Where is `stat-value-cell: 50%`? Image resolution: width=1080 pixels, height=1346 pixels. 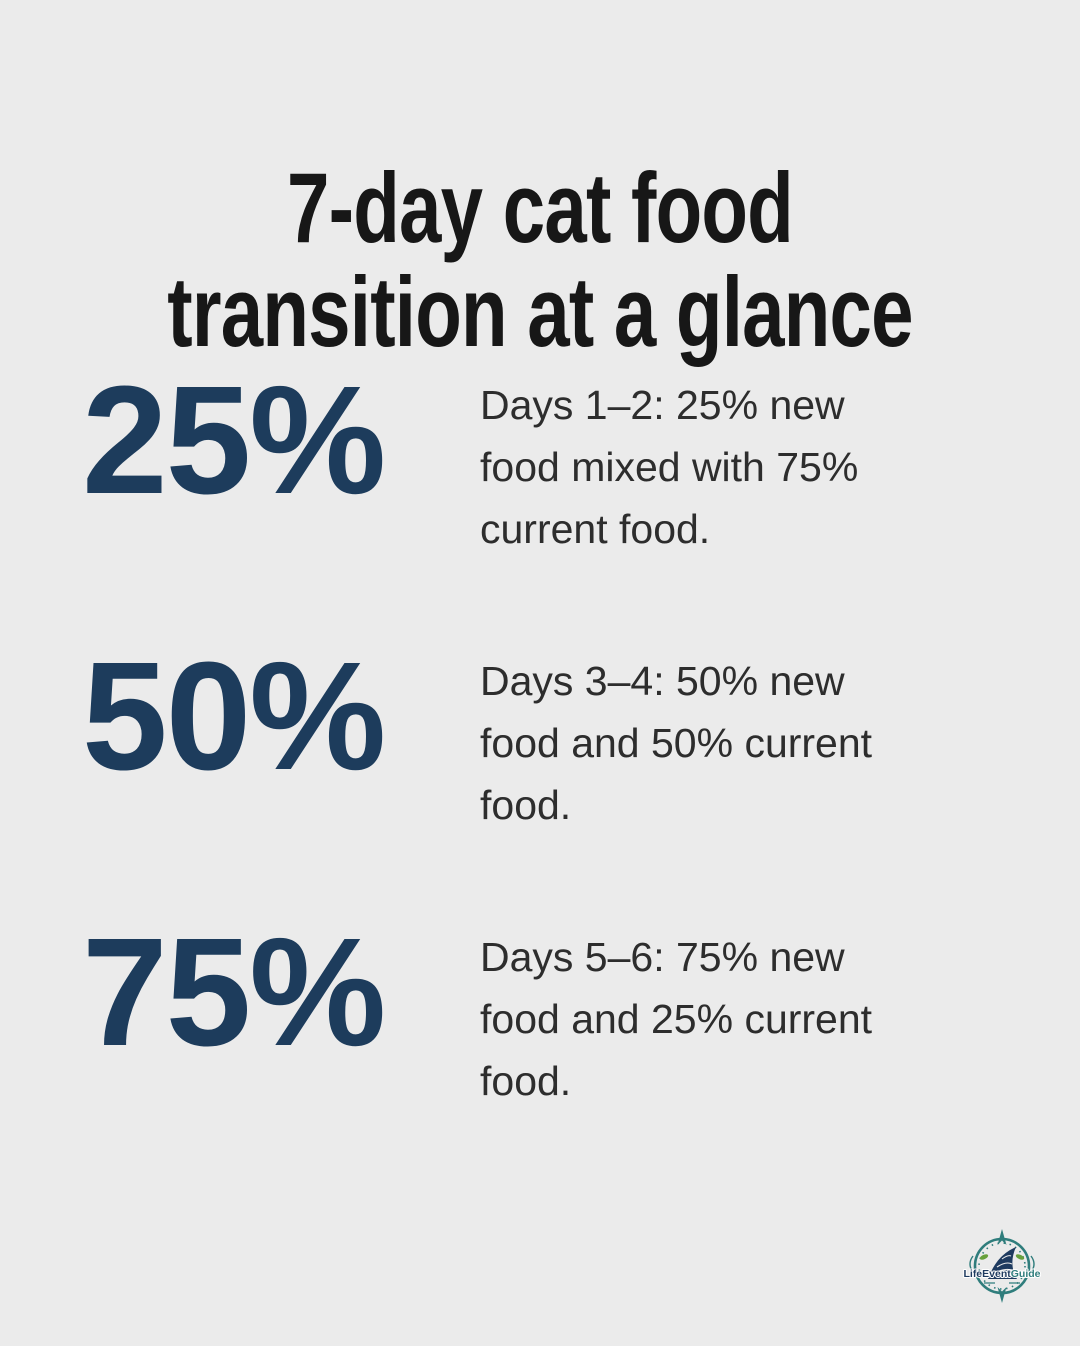
stat-value-cell: 50% is located at coordinates (281, 716).